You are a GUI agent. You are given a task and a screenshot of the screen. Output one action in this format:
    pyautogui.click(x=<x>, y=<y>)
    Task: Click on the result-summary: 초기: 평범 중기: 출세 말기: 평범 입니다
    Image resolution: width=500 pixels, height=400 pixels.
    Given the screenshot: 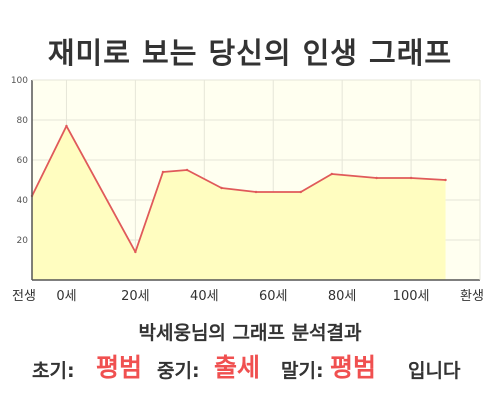 What is the action you would take?
    pyautogui.click(x=250, y=364)
    